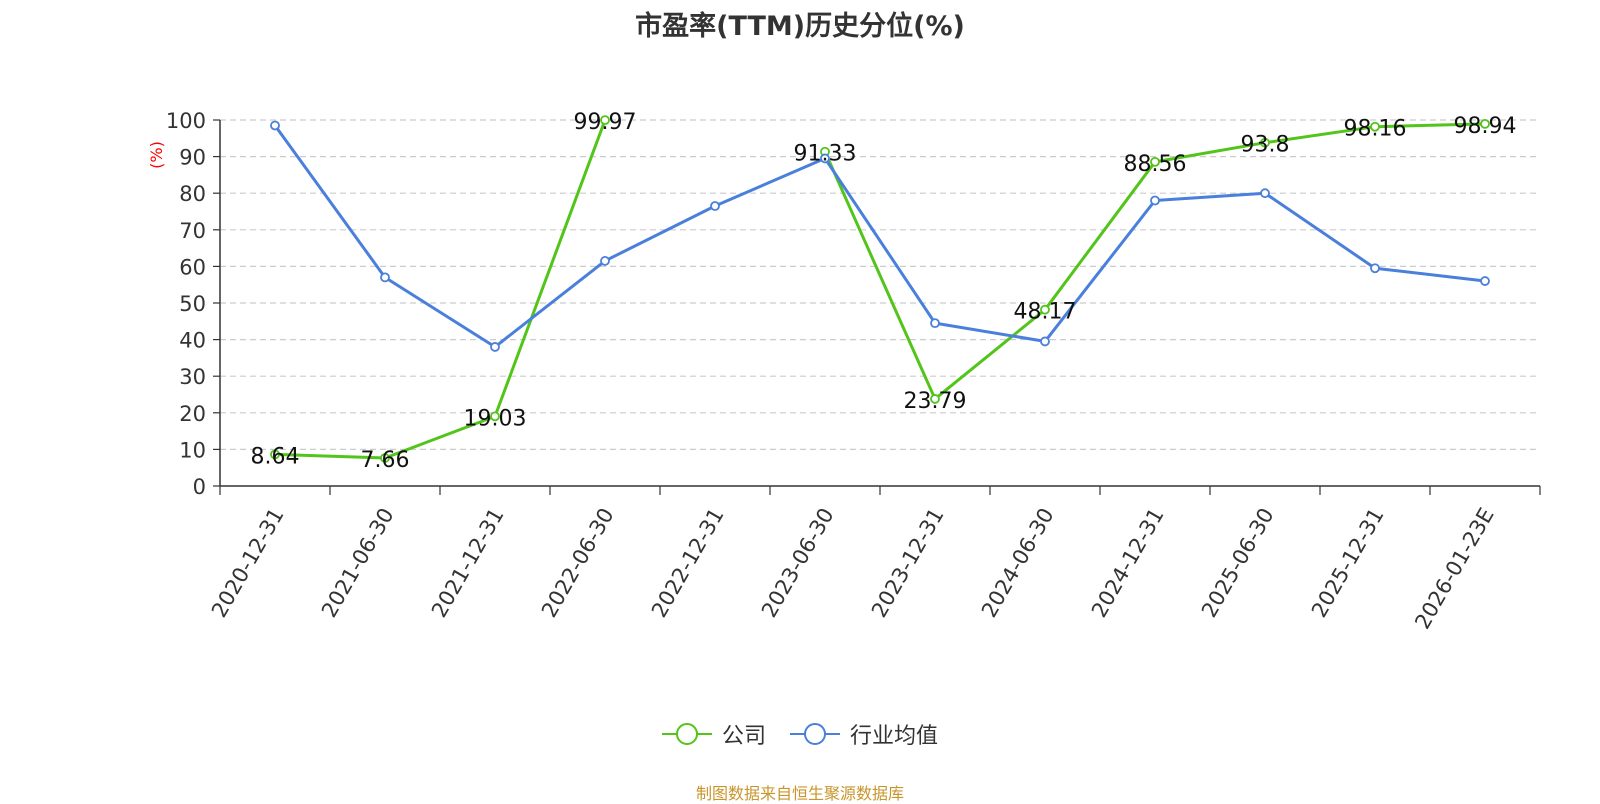  Describe the element at coordinates (192, 231) in the screenshot. I see `y-tick-label: 70` at that location.